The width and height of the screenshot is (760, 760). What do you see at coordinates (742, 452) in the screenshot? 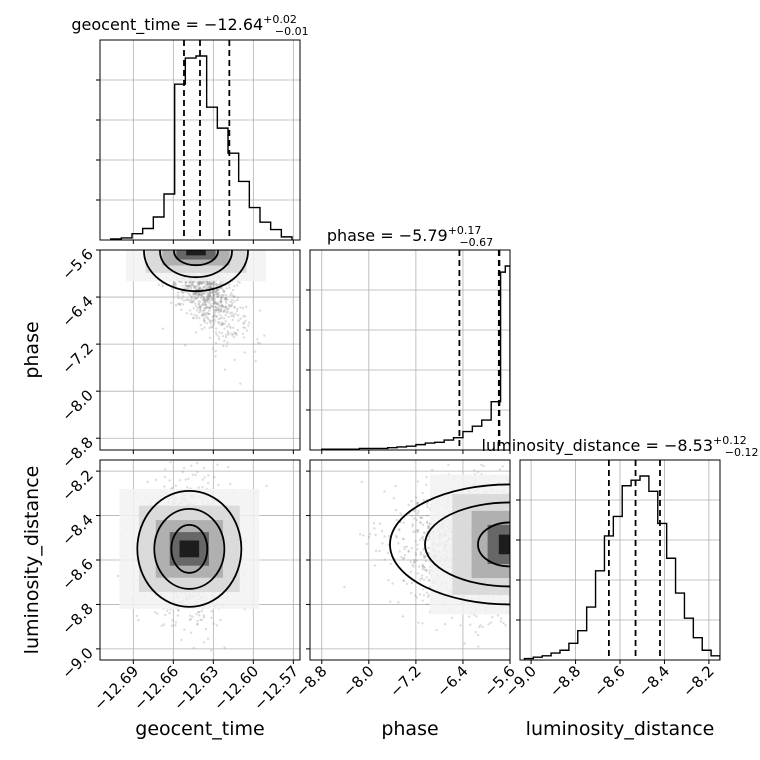
I see `title-luminosity-distance-minus: −0.12` at bounding box center [742, 452].